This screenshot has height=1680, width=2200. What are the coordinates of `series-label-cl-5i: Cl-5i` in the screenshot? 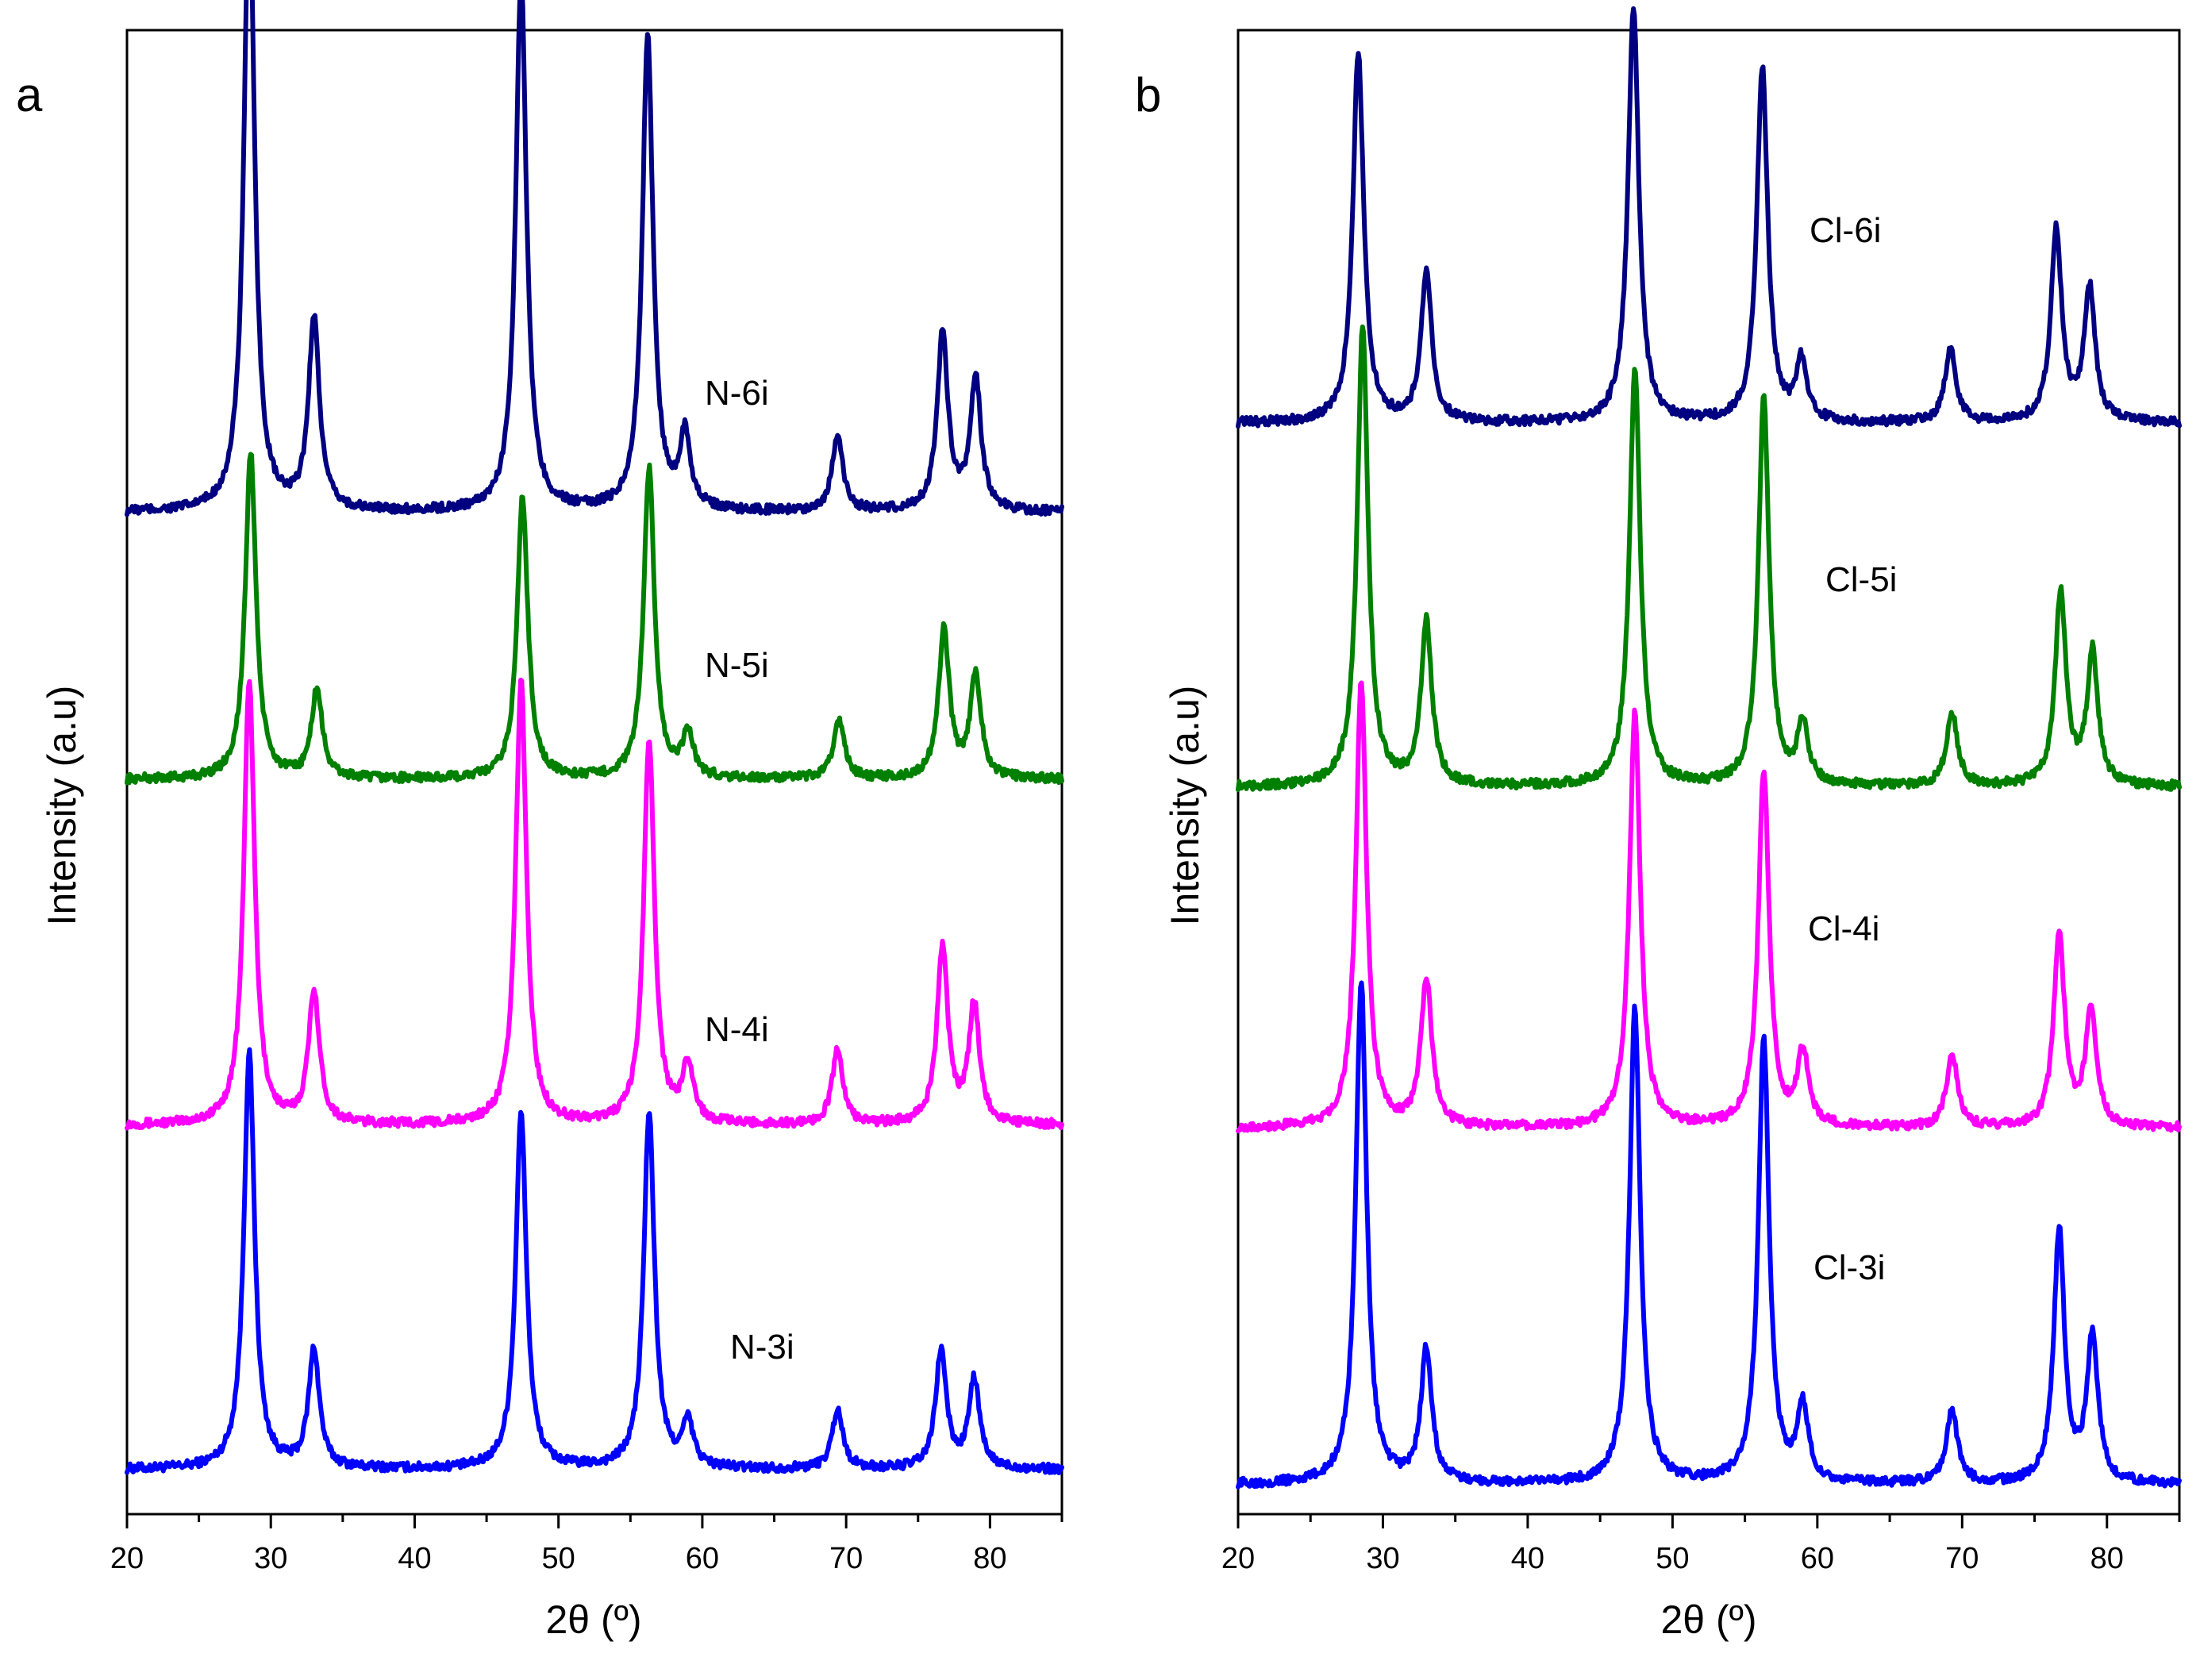 It's located at (1861, 579).